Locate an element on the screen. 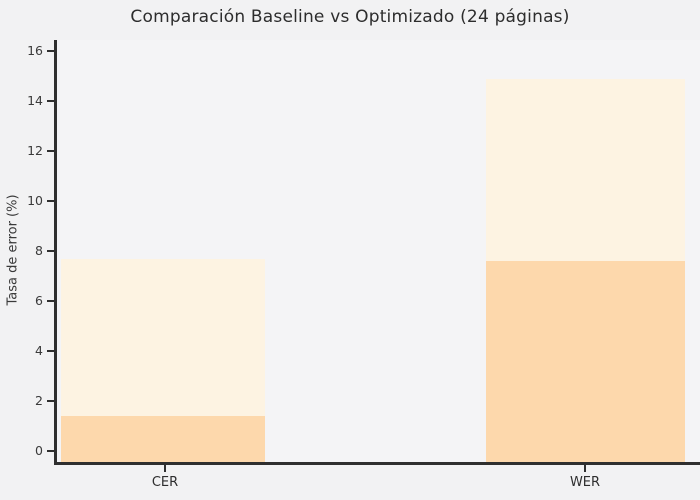 The image size is (700, 500). y-tick-label: 12 is located at coordinates (35, 150).